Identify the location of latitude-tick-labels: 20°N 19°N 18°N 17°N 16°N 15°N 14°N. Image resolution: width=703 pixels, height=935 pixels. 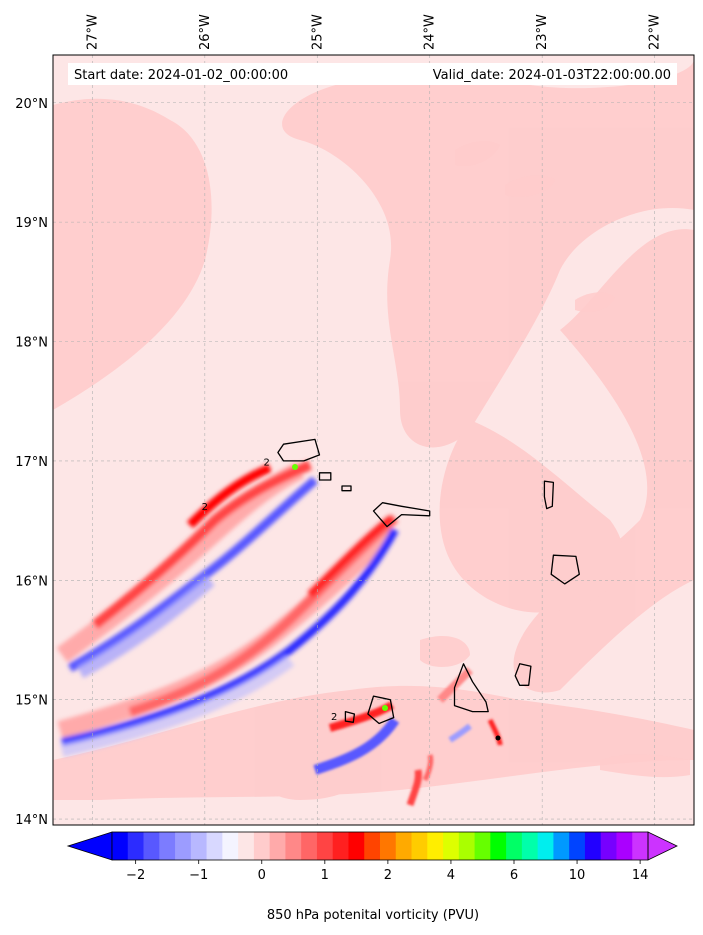
(31, 462).